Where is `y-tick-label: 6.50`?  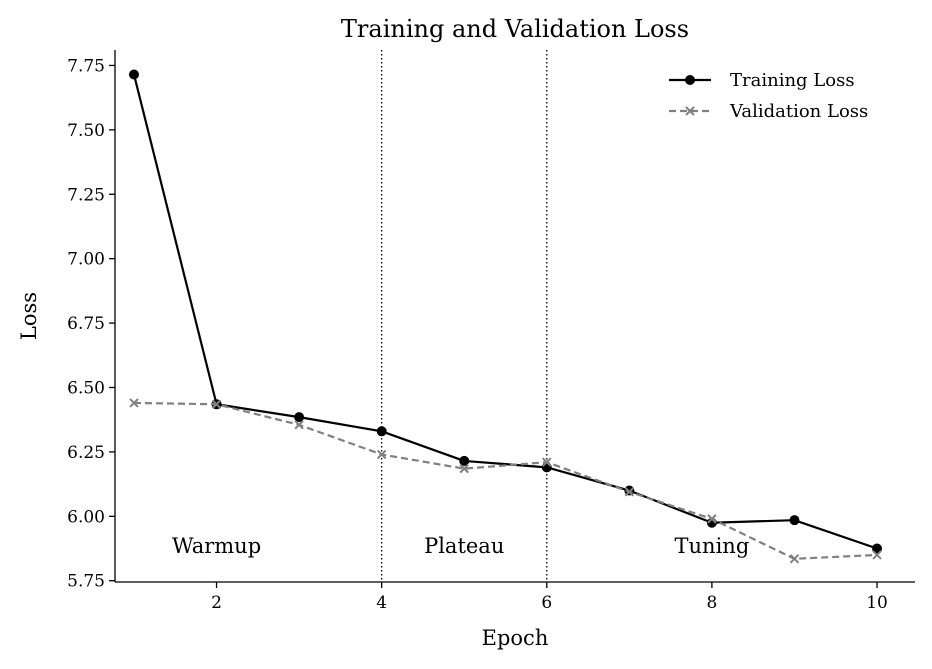
y-tick-label: 6.50 is located at coordinates (86, 388).